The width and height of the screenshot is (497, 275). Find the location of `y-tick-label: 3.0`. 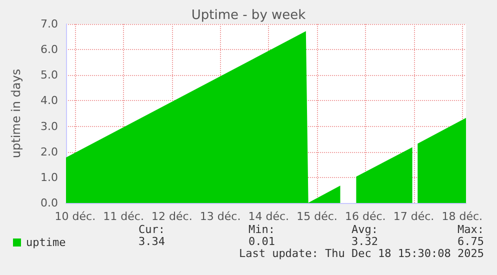

y-tick-label: 3.0 is located at coordinates (49, 126).